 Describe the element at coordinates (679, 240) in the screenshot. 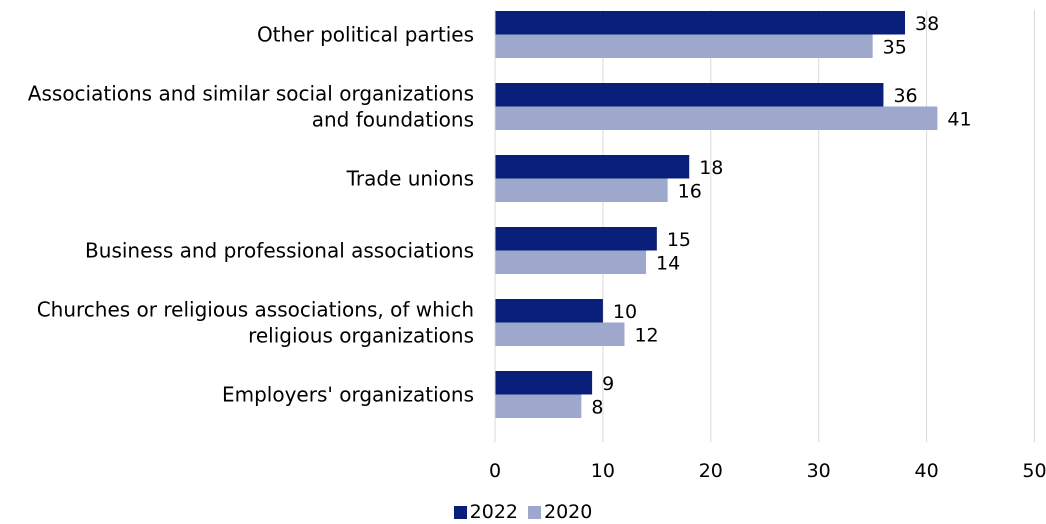

I see `data-label-2022-3: 15` at that location.